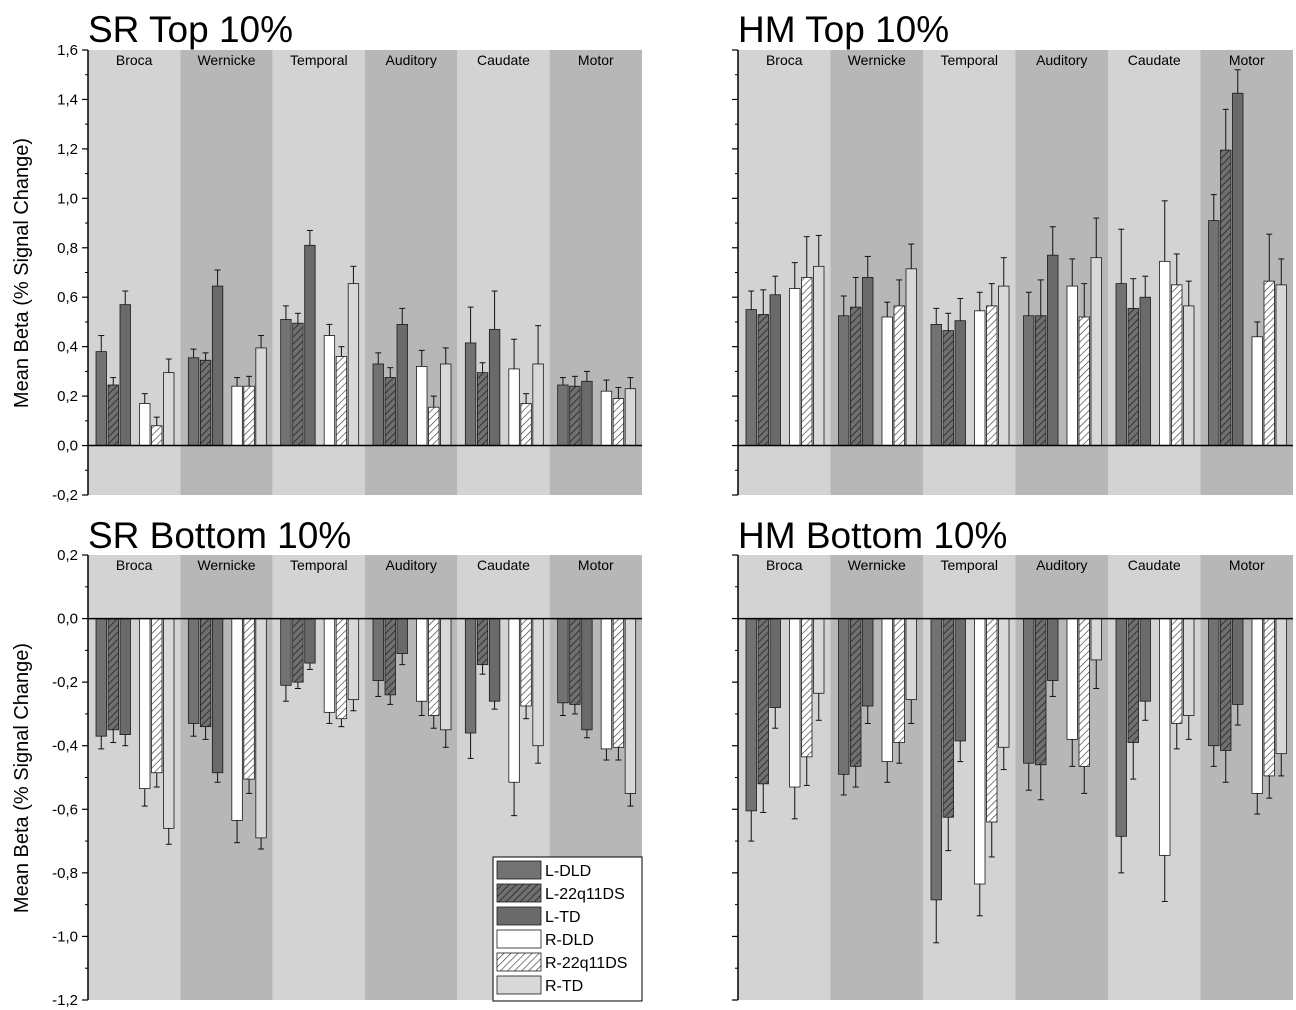 This screenshot has width=1296, height=1010. Describe the element at coordinates (65, 1000) in the screenshot. I see `y-tick-label: -1,2` at that location.